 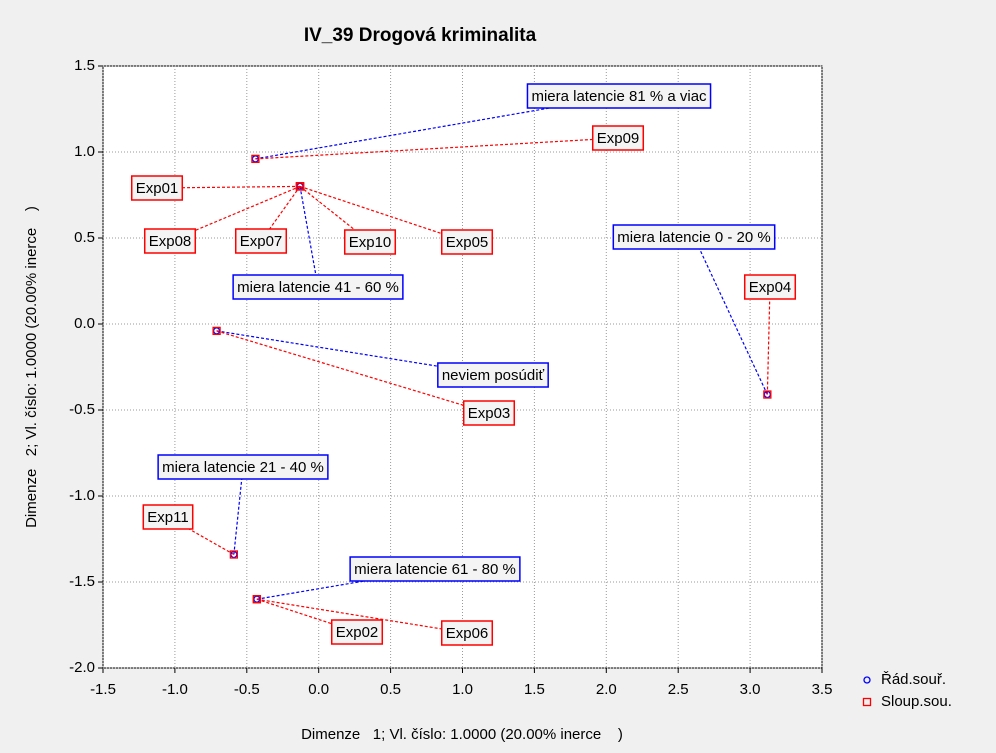 I want to click on point-label: Exp01, so click(x=157, y=188).